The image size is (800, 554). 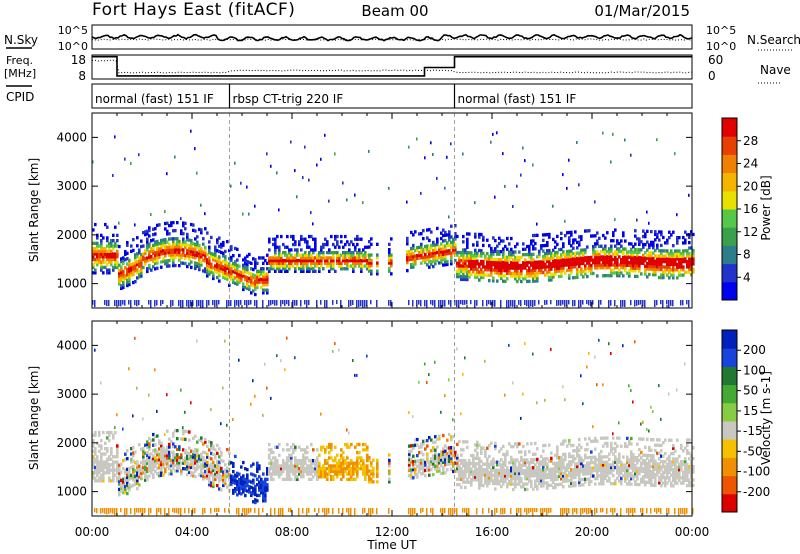 What do you see at coordinates (288, 99) in the screenshot?
I see `cpid-segment-label: rbsp CT-trig 220 IF` at bounding box center [288, 99].